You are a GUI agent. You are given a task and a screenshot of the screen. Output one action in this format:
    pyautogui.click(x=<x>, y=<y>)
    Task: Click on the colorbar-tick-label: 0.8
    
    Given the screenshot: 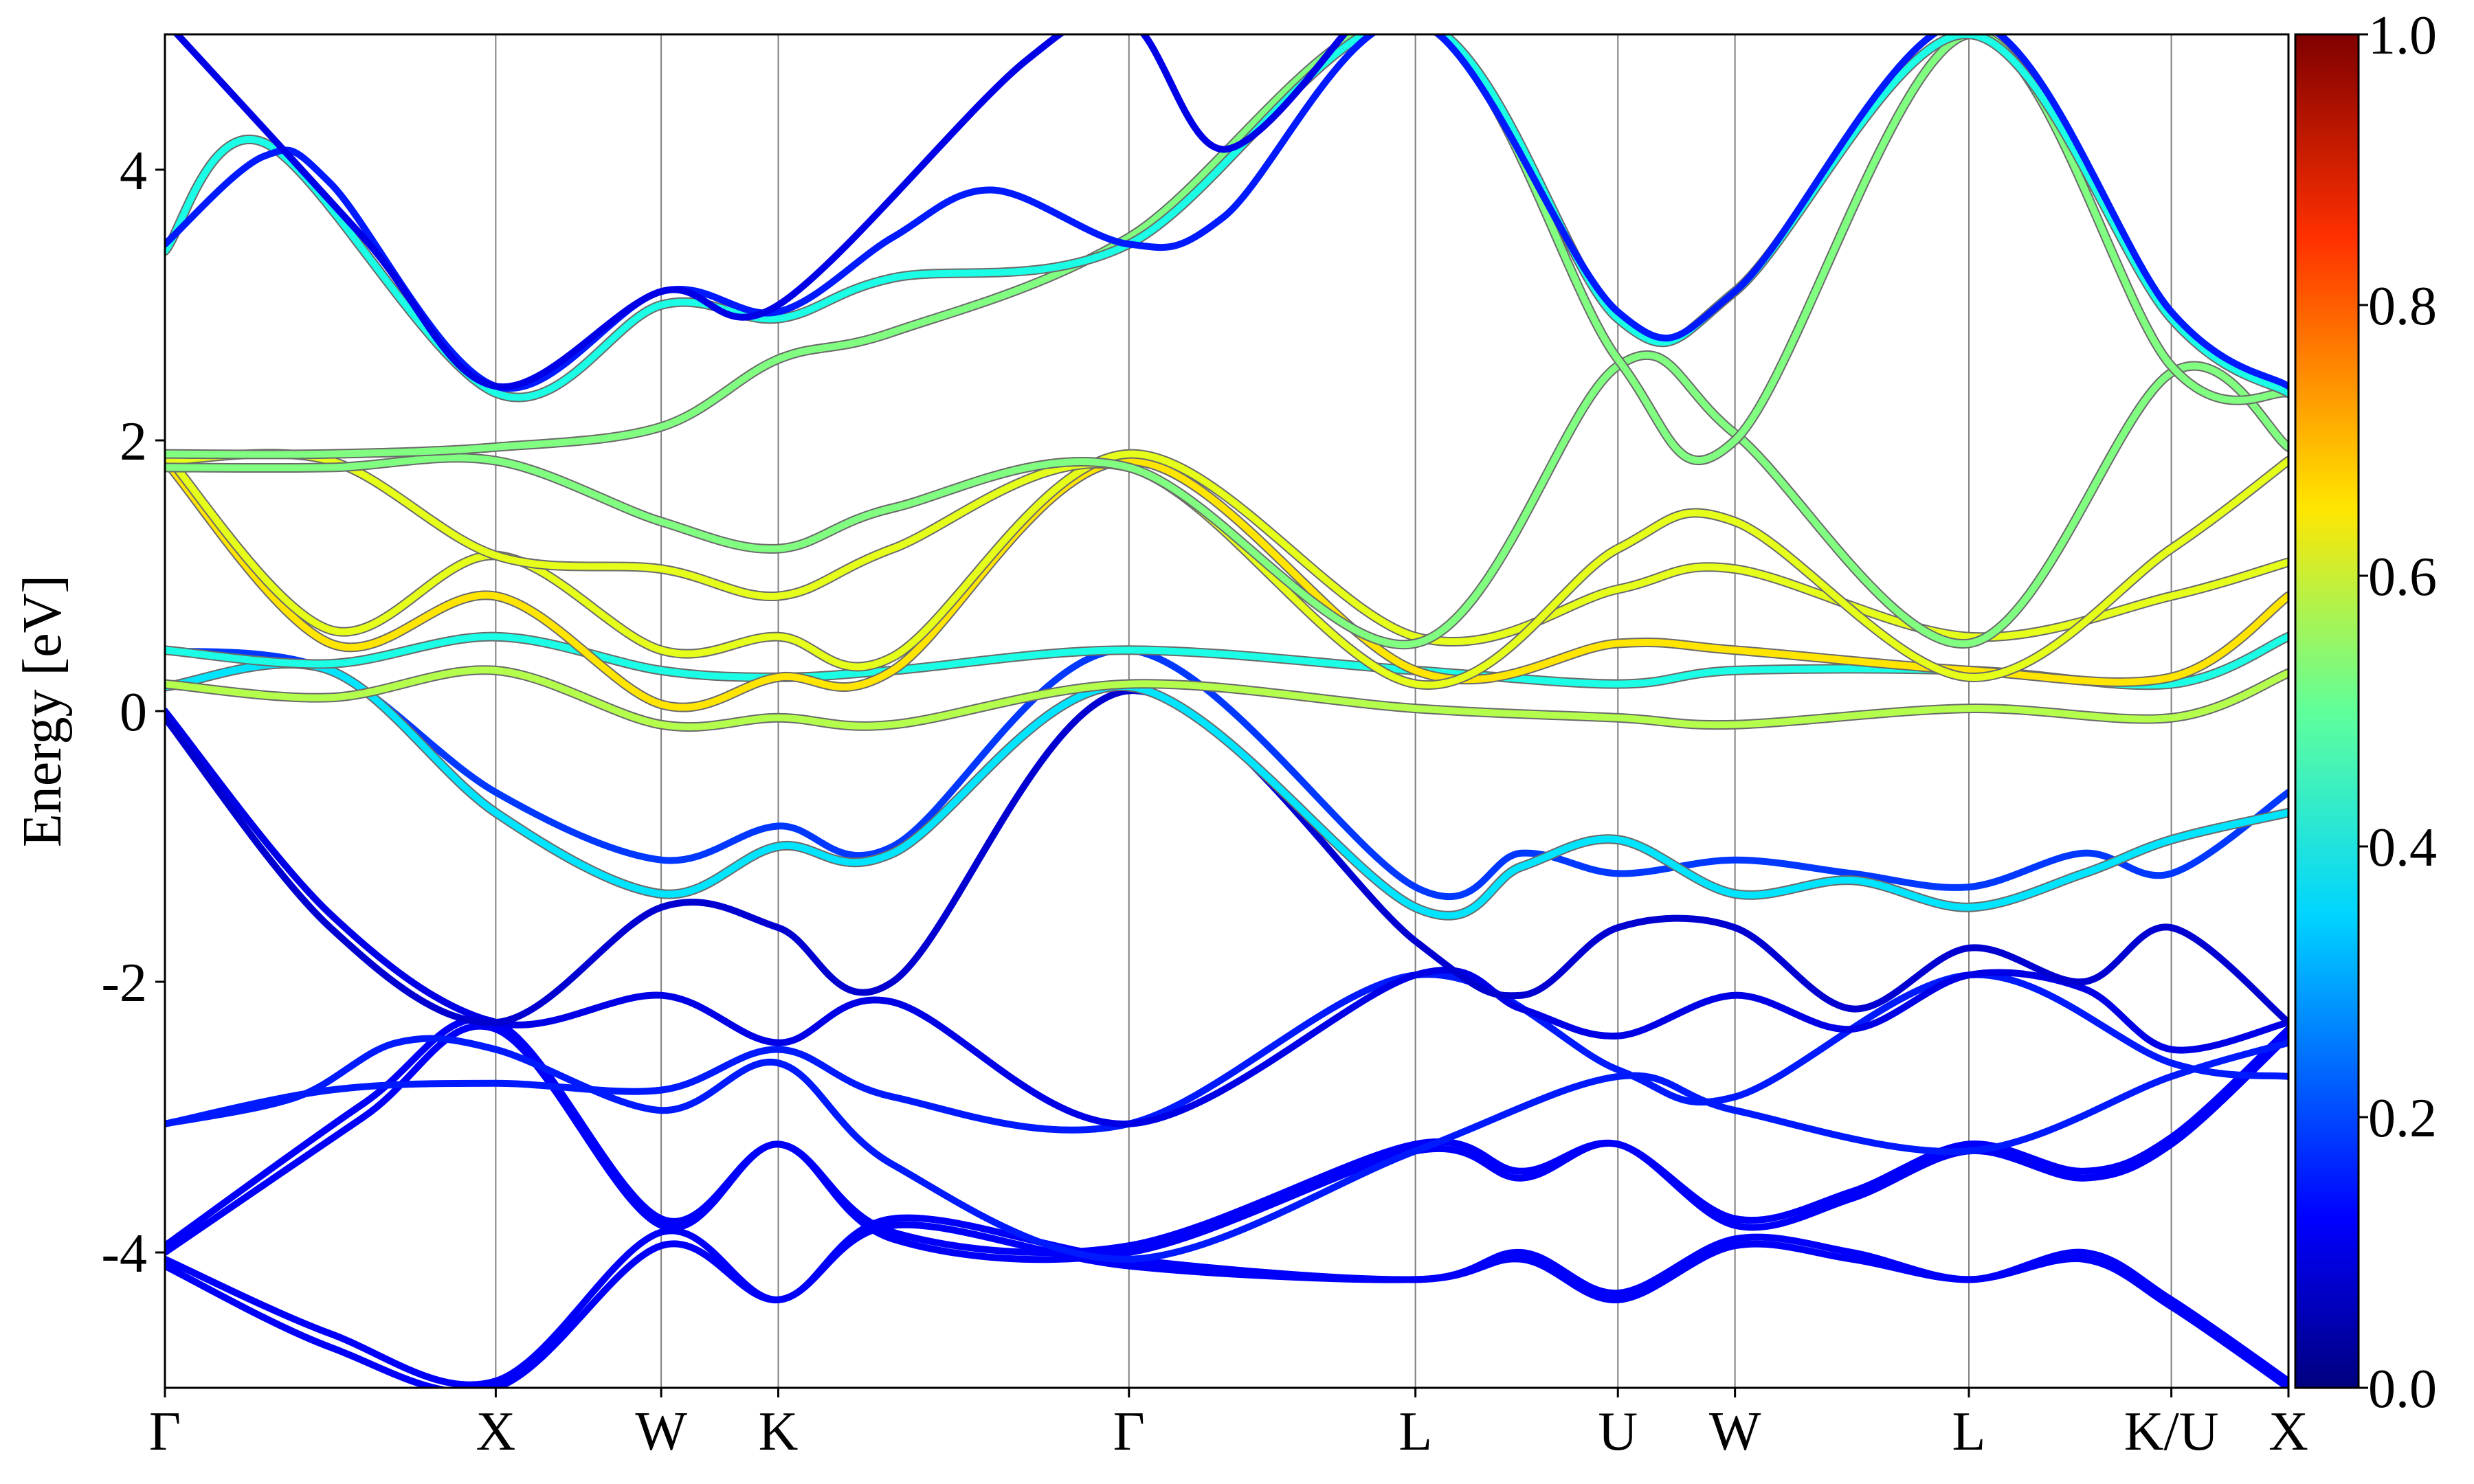 What is the action you would take?
    pyautogui.click(x=2402, y=306)
    